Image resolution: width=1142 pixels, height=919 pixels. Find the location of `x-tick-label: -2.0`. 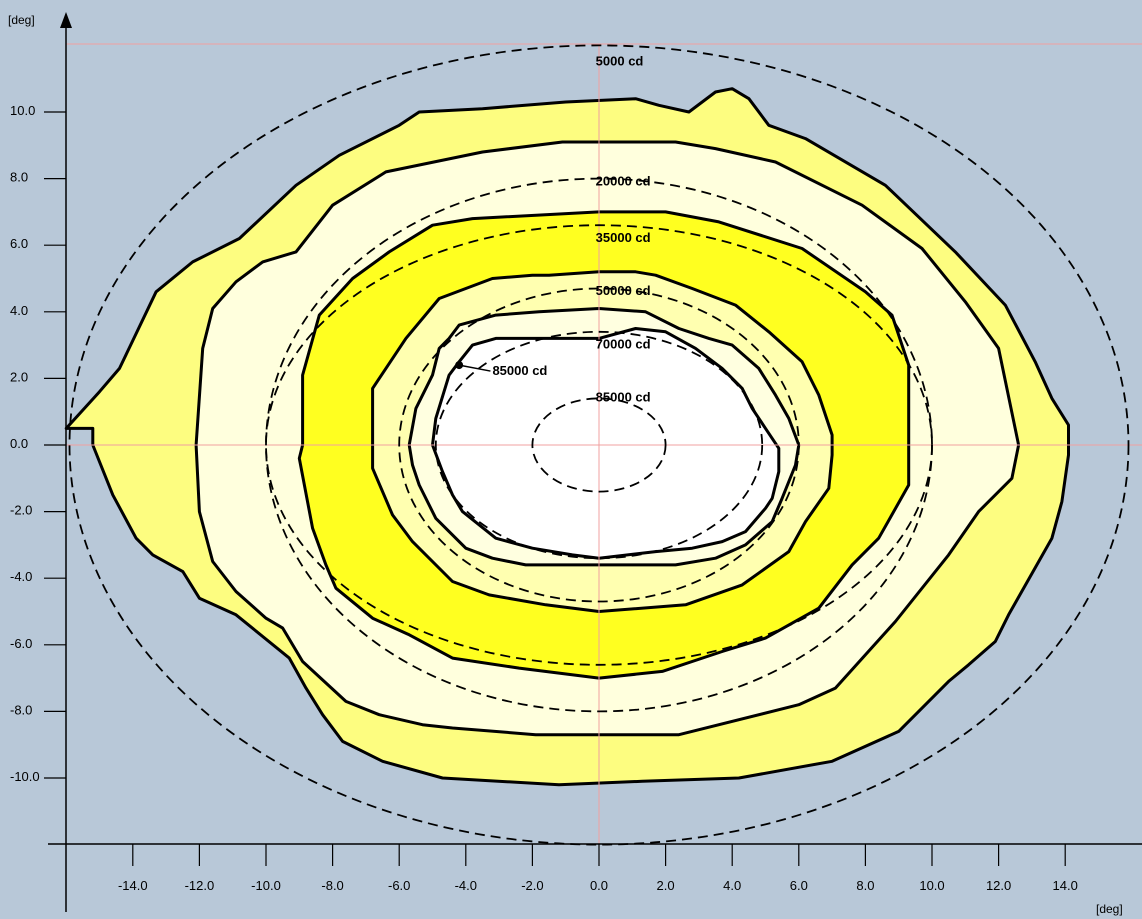

x-tick-label: -2.0 is located at coordinates (532, 885).